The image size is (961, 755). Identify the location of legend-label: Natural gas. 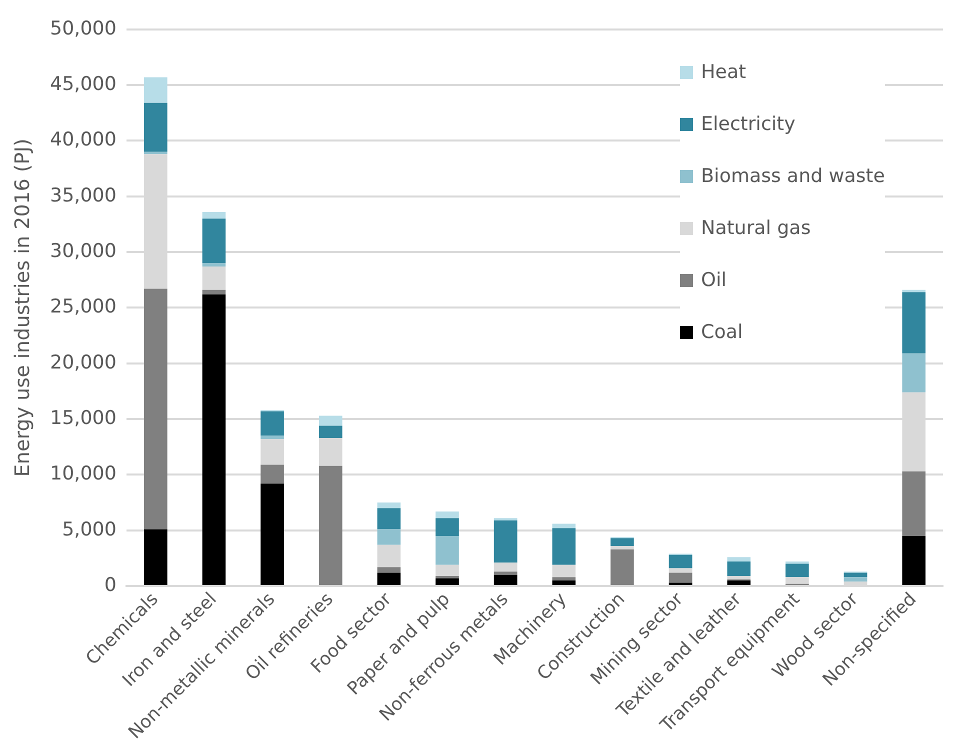
(756, 228).